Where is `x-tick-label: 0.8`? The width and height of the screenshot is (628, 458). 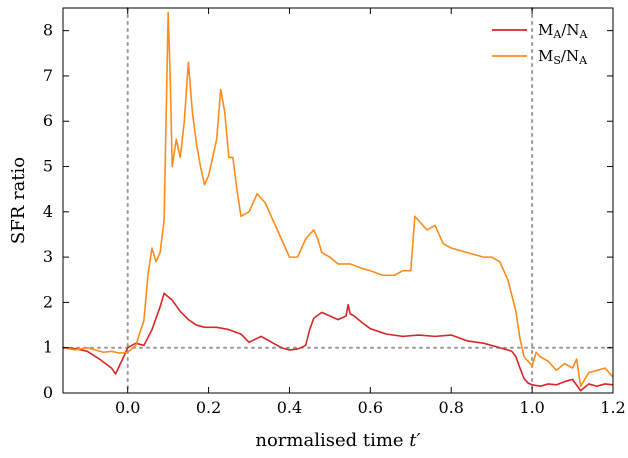
x-tick-label: 0.8 is located at coordinates (451, 407).